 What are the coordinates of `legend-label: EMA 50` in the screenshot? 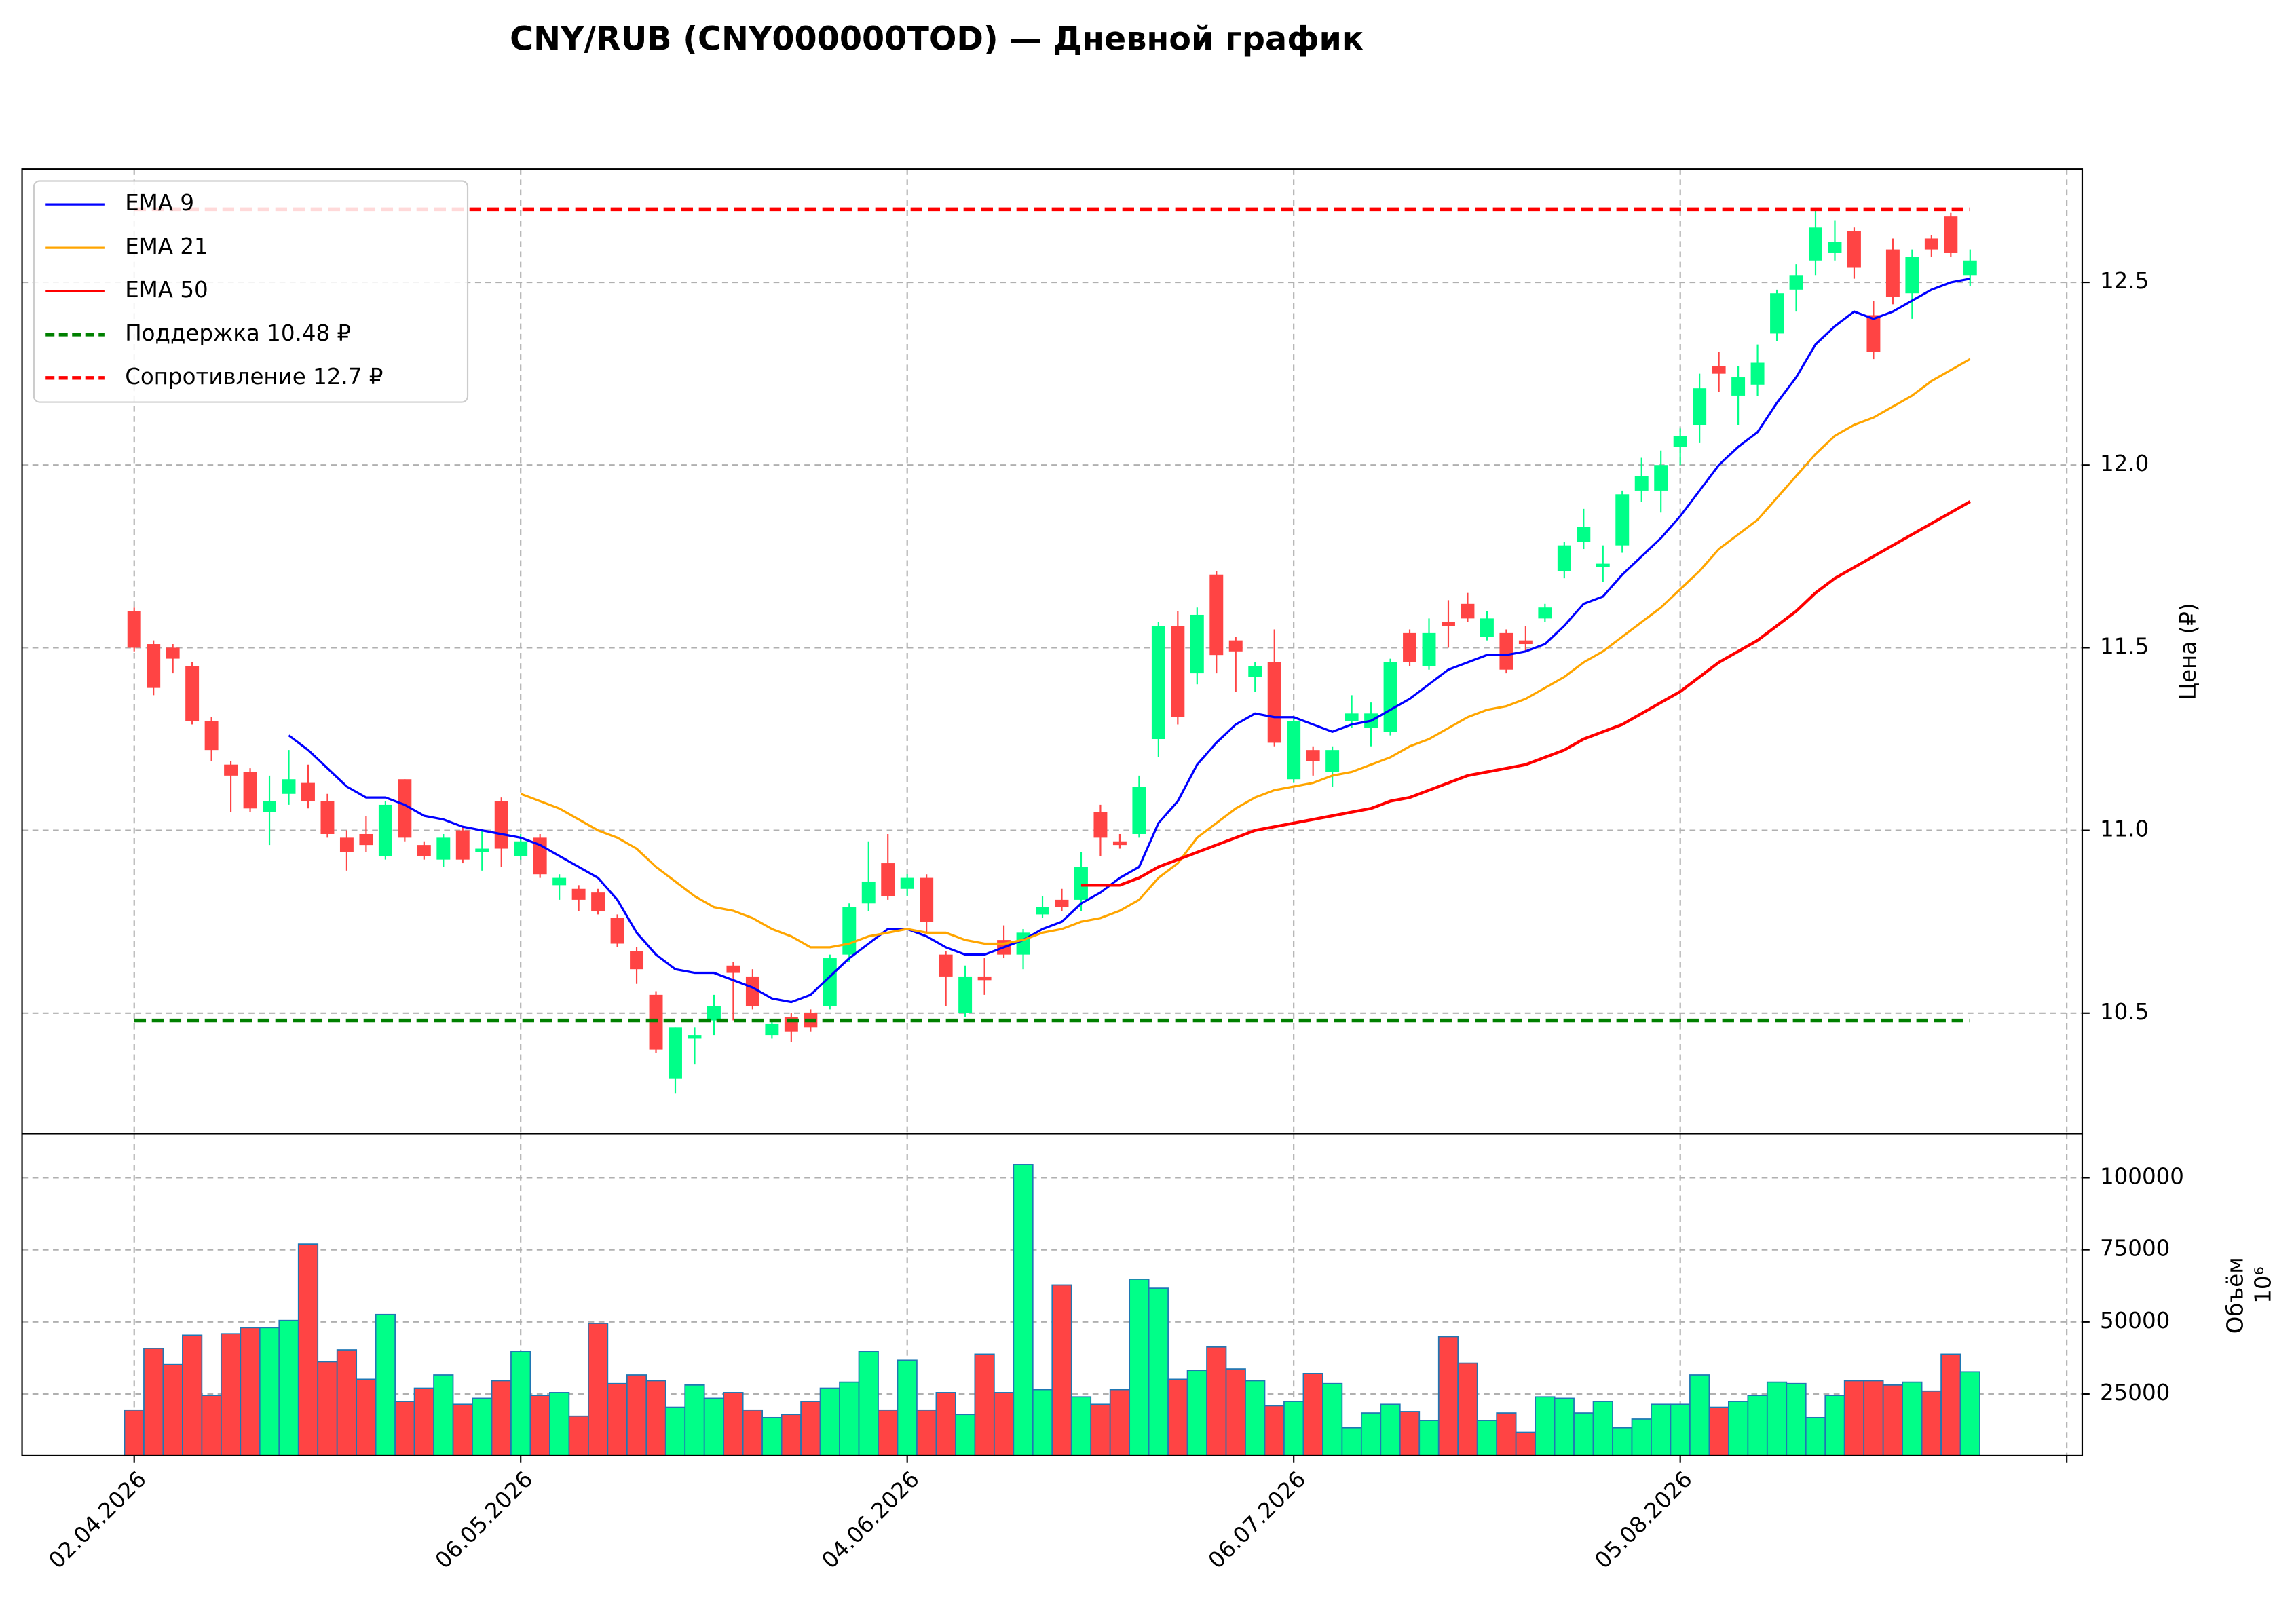 It's located at (166, 290).